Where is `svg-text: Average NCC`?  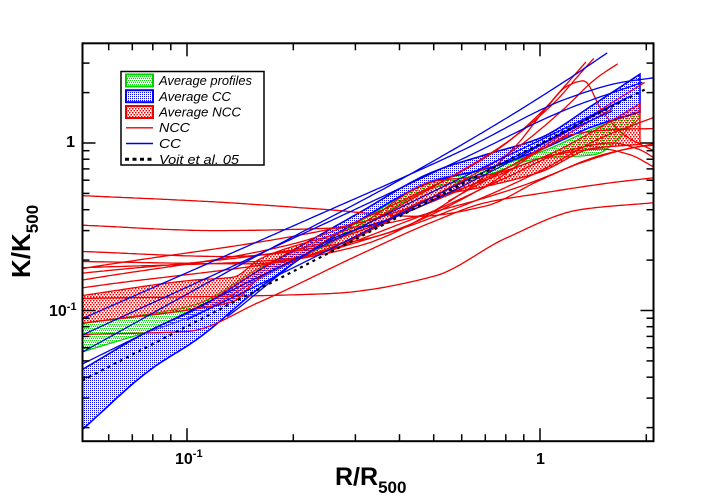
svg-text: Average NCC is located at coordinates (199, 112).